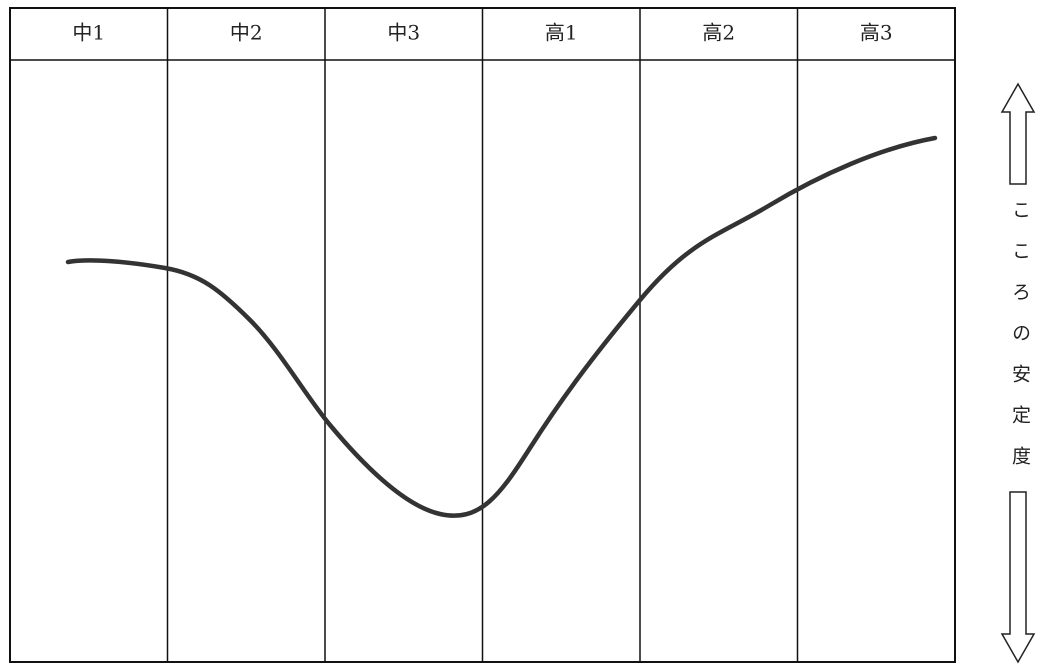 This screenshot has width=1048, height=667. Describe the element at coordinates (1018, 133) in the screenshot. I see `up-arrow` at that location.